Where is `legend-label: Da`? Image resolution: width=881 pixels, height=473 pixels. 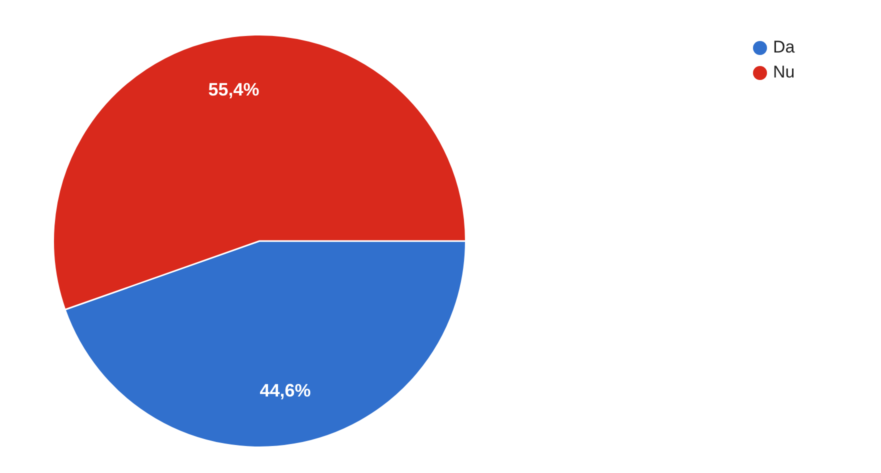 legend-label: Da is located at coordinates (784, 47).